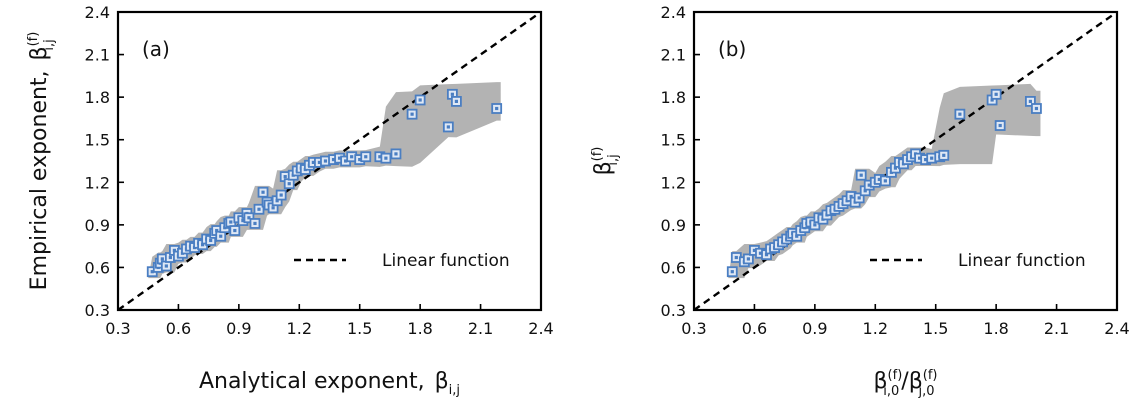  What do you see at coordinates (156, 49) in the screenshot?
I see `panel-label: (a)` at bounding box center [156, 49].